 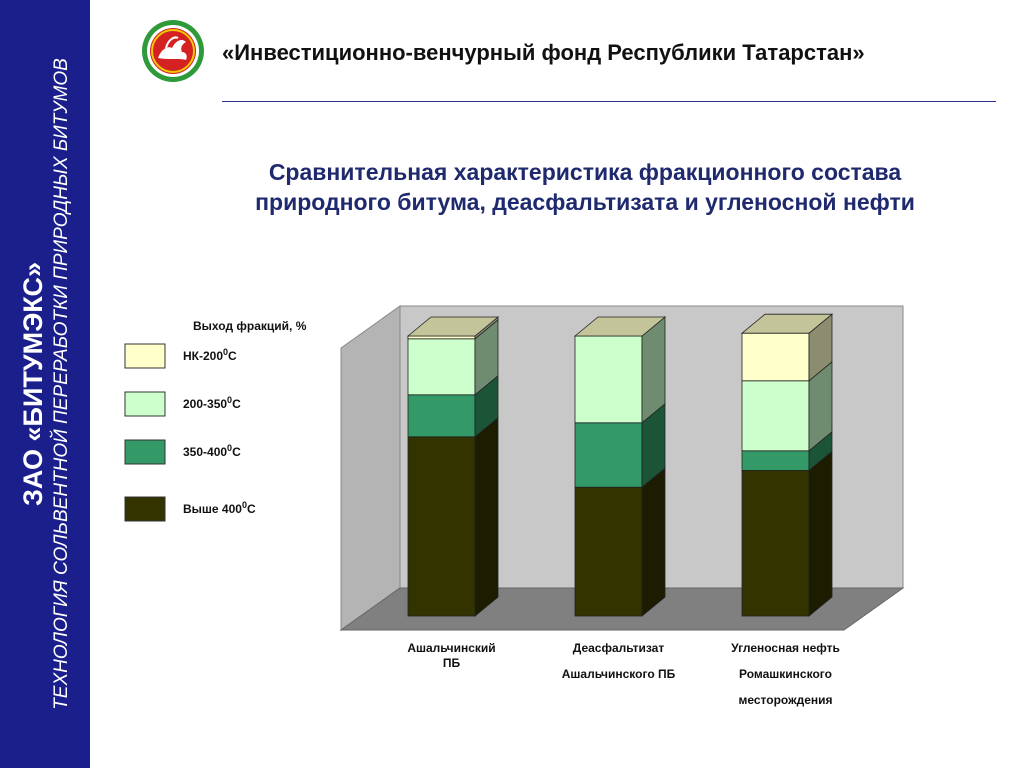 I want to click on legend-label-1: НК-2000С, so click(x=210, y=355).